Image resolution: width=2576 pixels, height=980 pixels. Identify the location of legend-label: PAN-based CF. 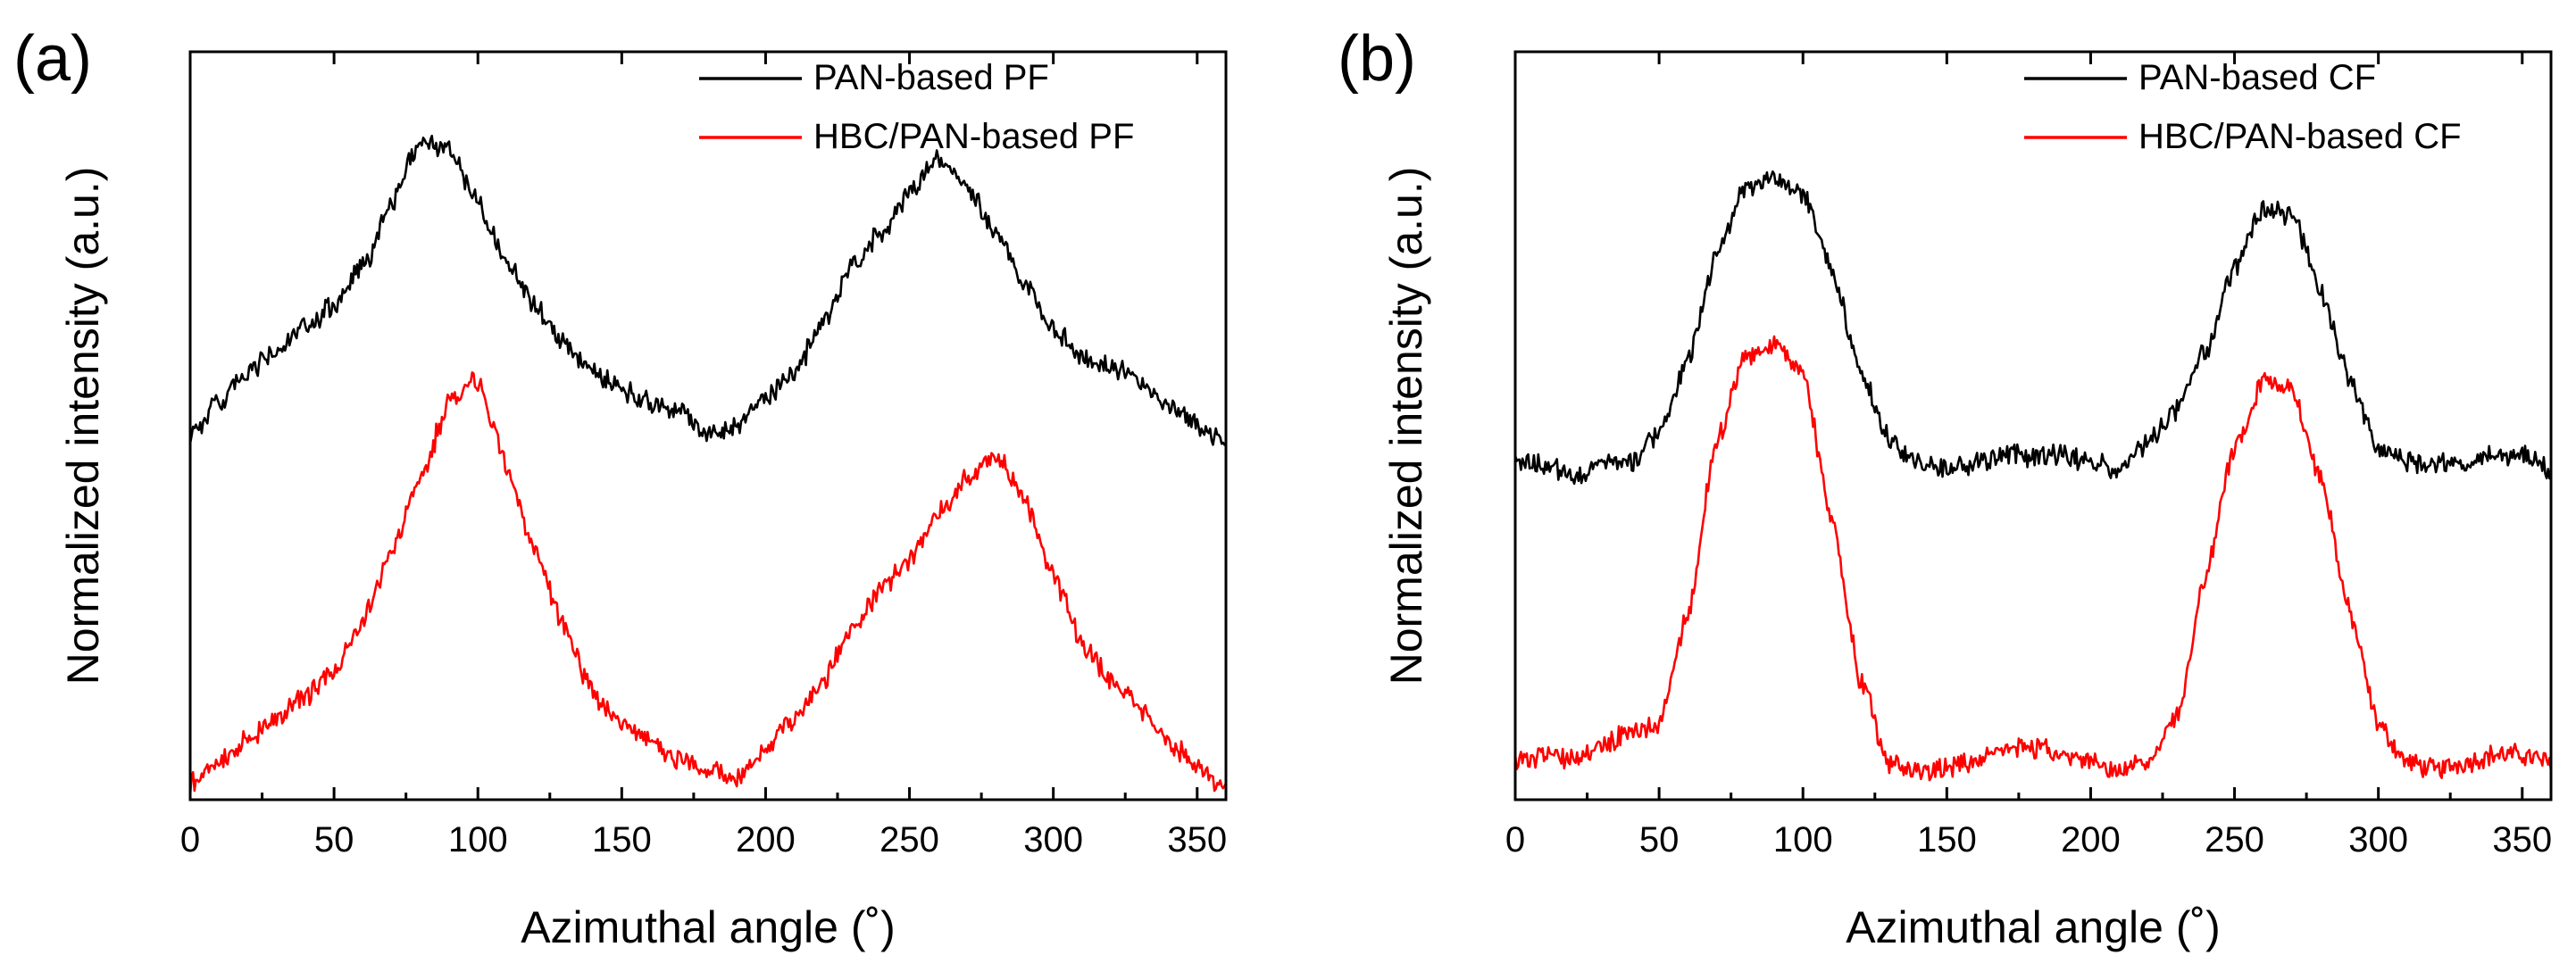
(2257, 77).